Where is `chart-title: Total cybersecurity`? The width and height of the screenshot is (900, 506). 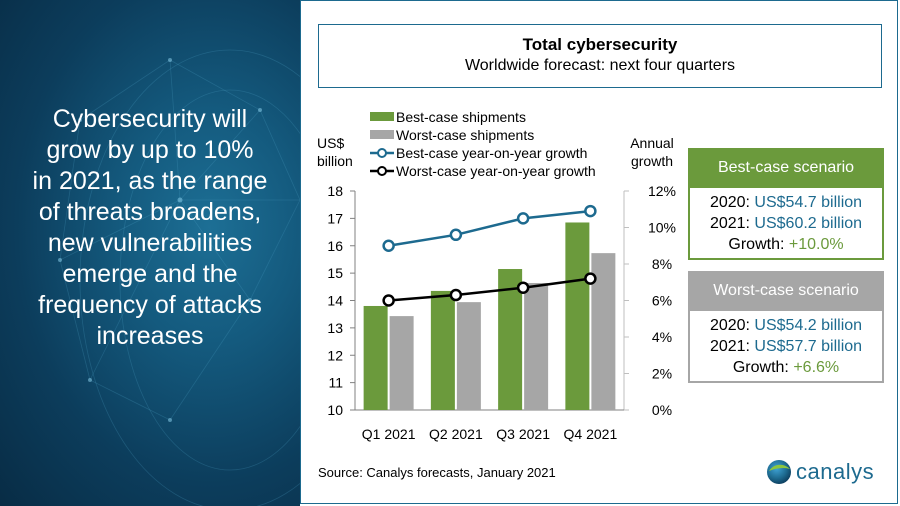 chart-title: Total cybersecurity is located at coordinates (600, 44).